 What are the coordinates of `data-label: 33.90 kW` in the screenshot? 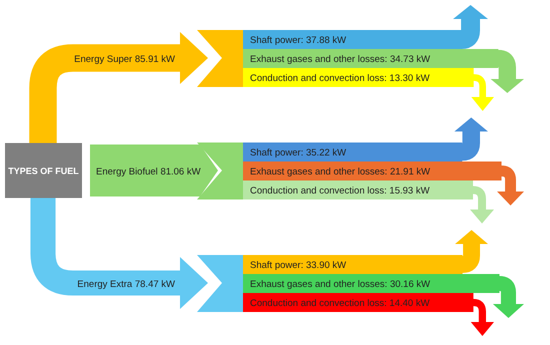 It's located at (326, 265).